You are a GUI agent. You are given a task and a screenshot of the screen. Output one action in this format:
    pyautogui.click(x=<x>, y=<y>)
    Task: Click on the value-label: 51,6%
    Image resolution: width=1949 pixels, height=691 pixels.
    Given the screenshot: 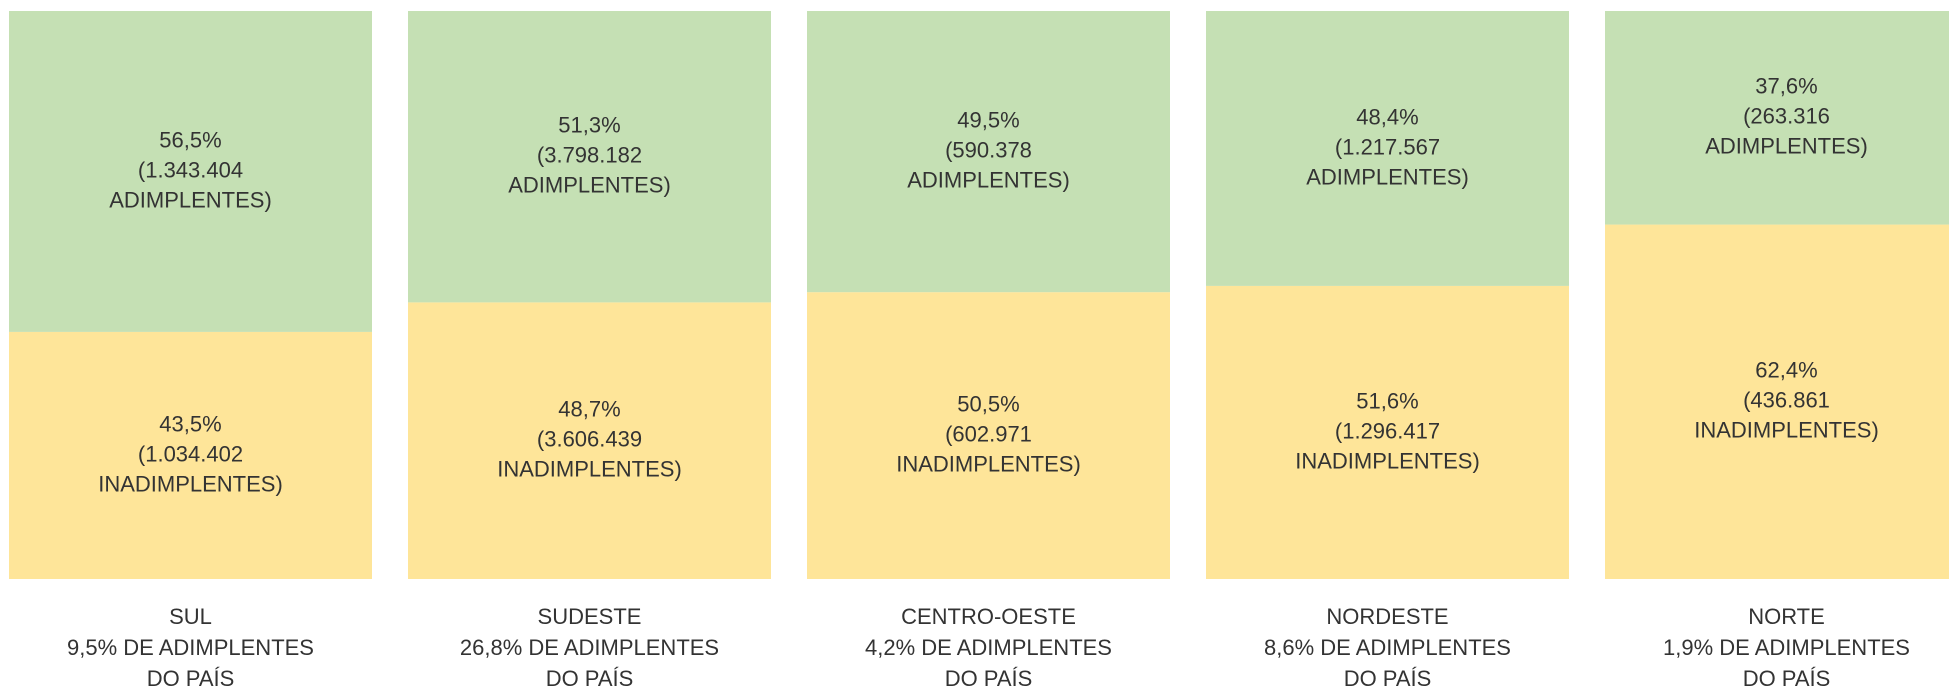 What is the action you would take?
    pyautogui.click(x=1387, y=400)
    